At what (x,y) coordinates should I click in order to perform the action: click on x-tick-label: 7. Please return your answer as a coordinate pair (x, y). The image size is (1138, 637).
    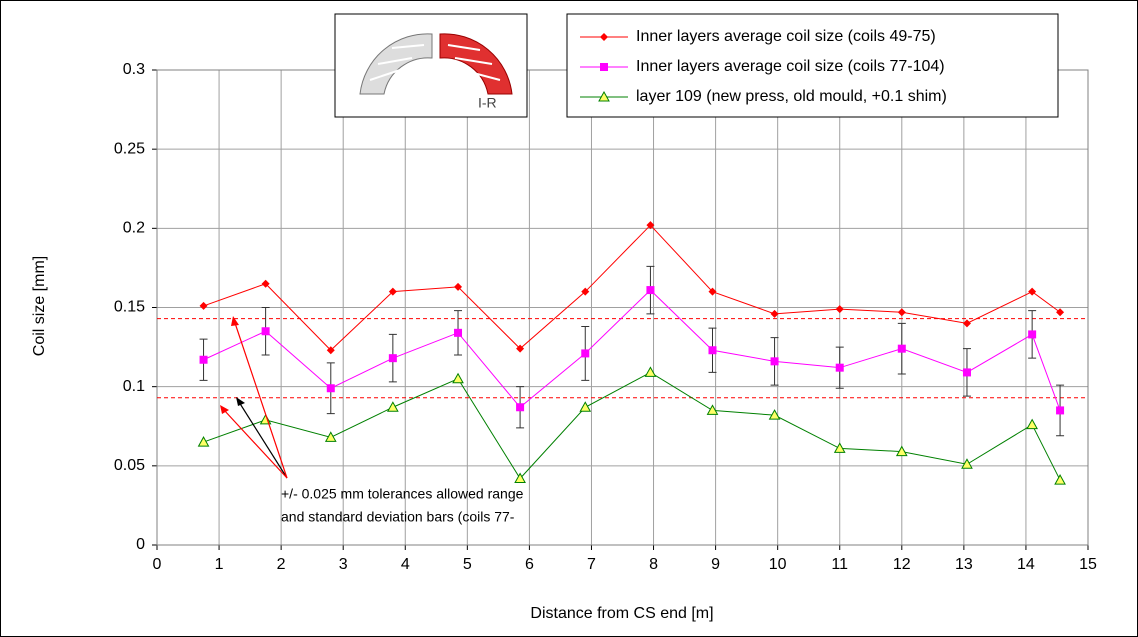
    Looking at the image, I should click on (591, 564).